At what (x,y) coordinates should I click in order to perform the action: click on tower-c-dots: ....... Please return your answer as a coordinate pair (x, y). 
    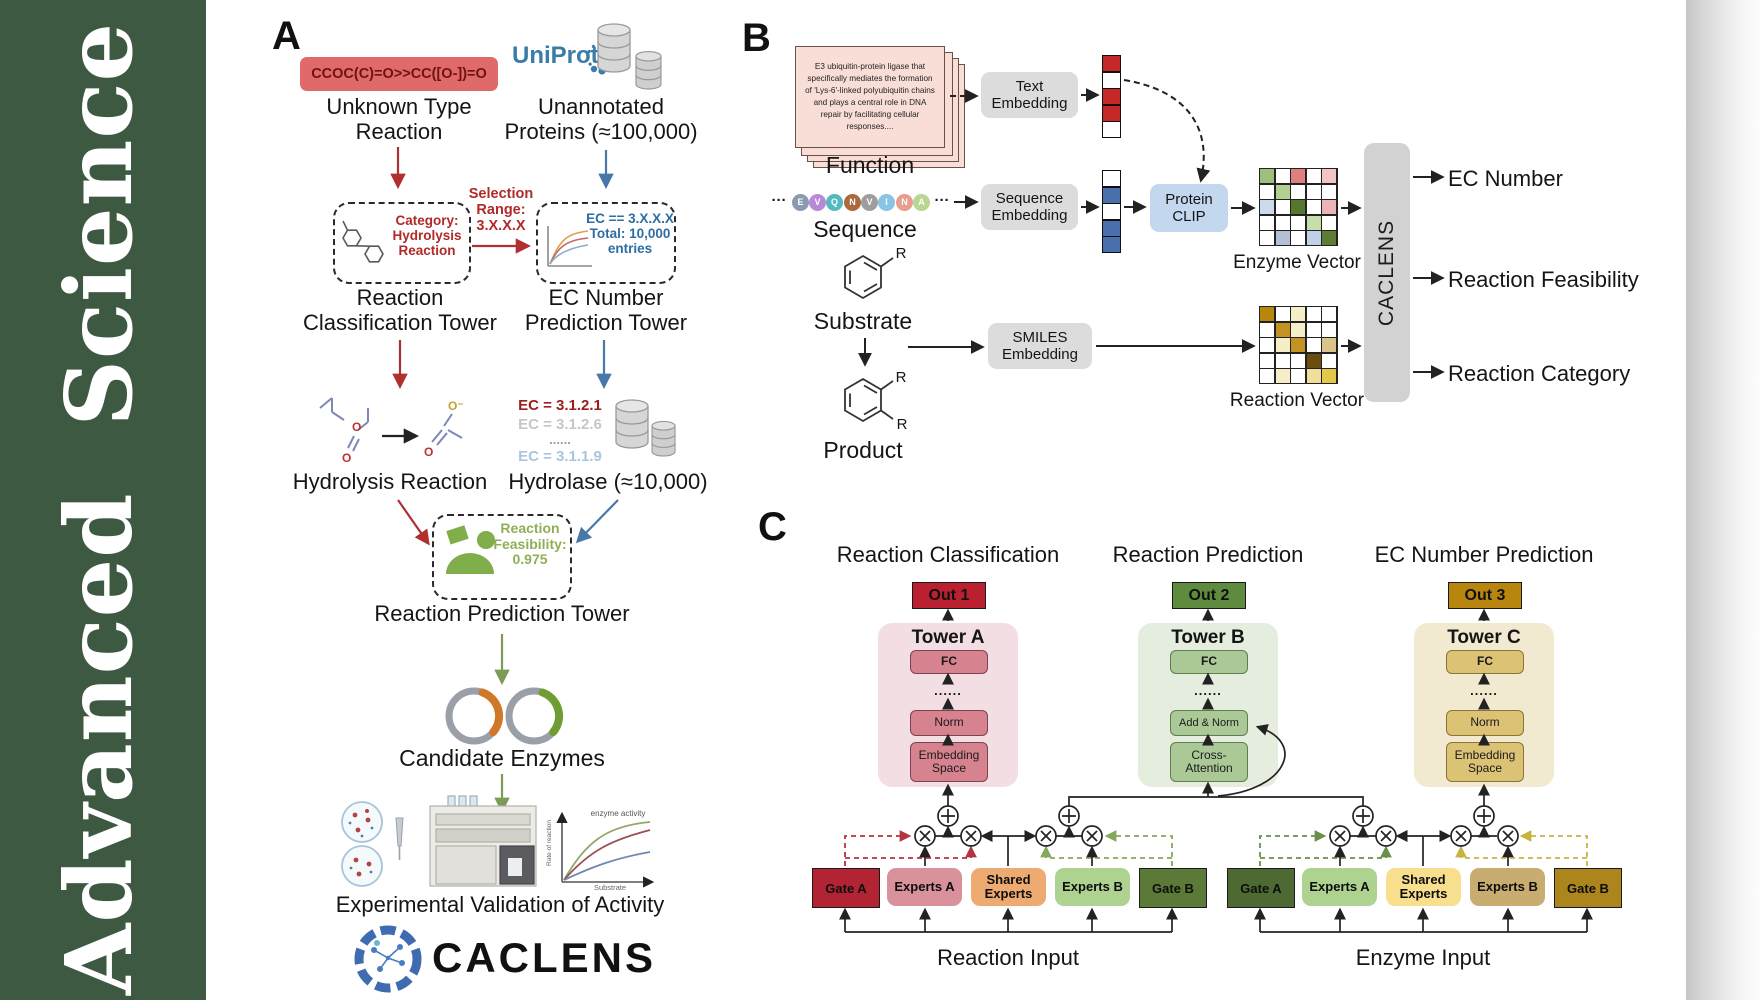
    Looking at the image, I should click on (1484, 690).